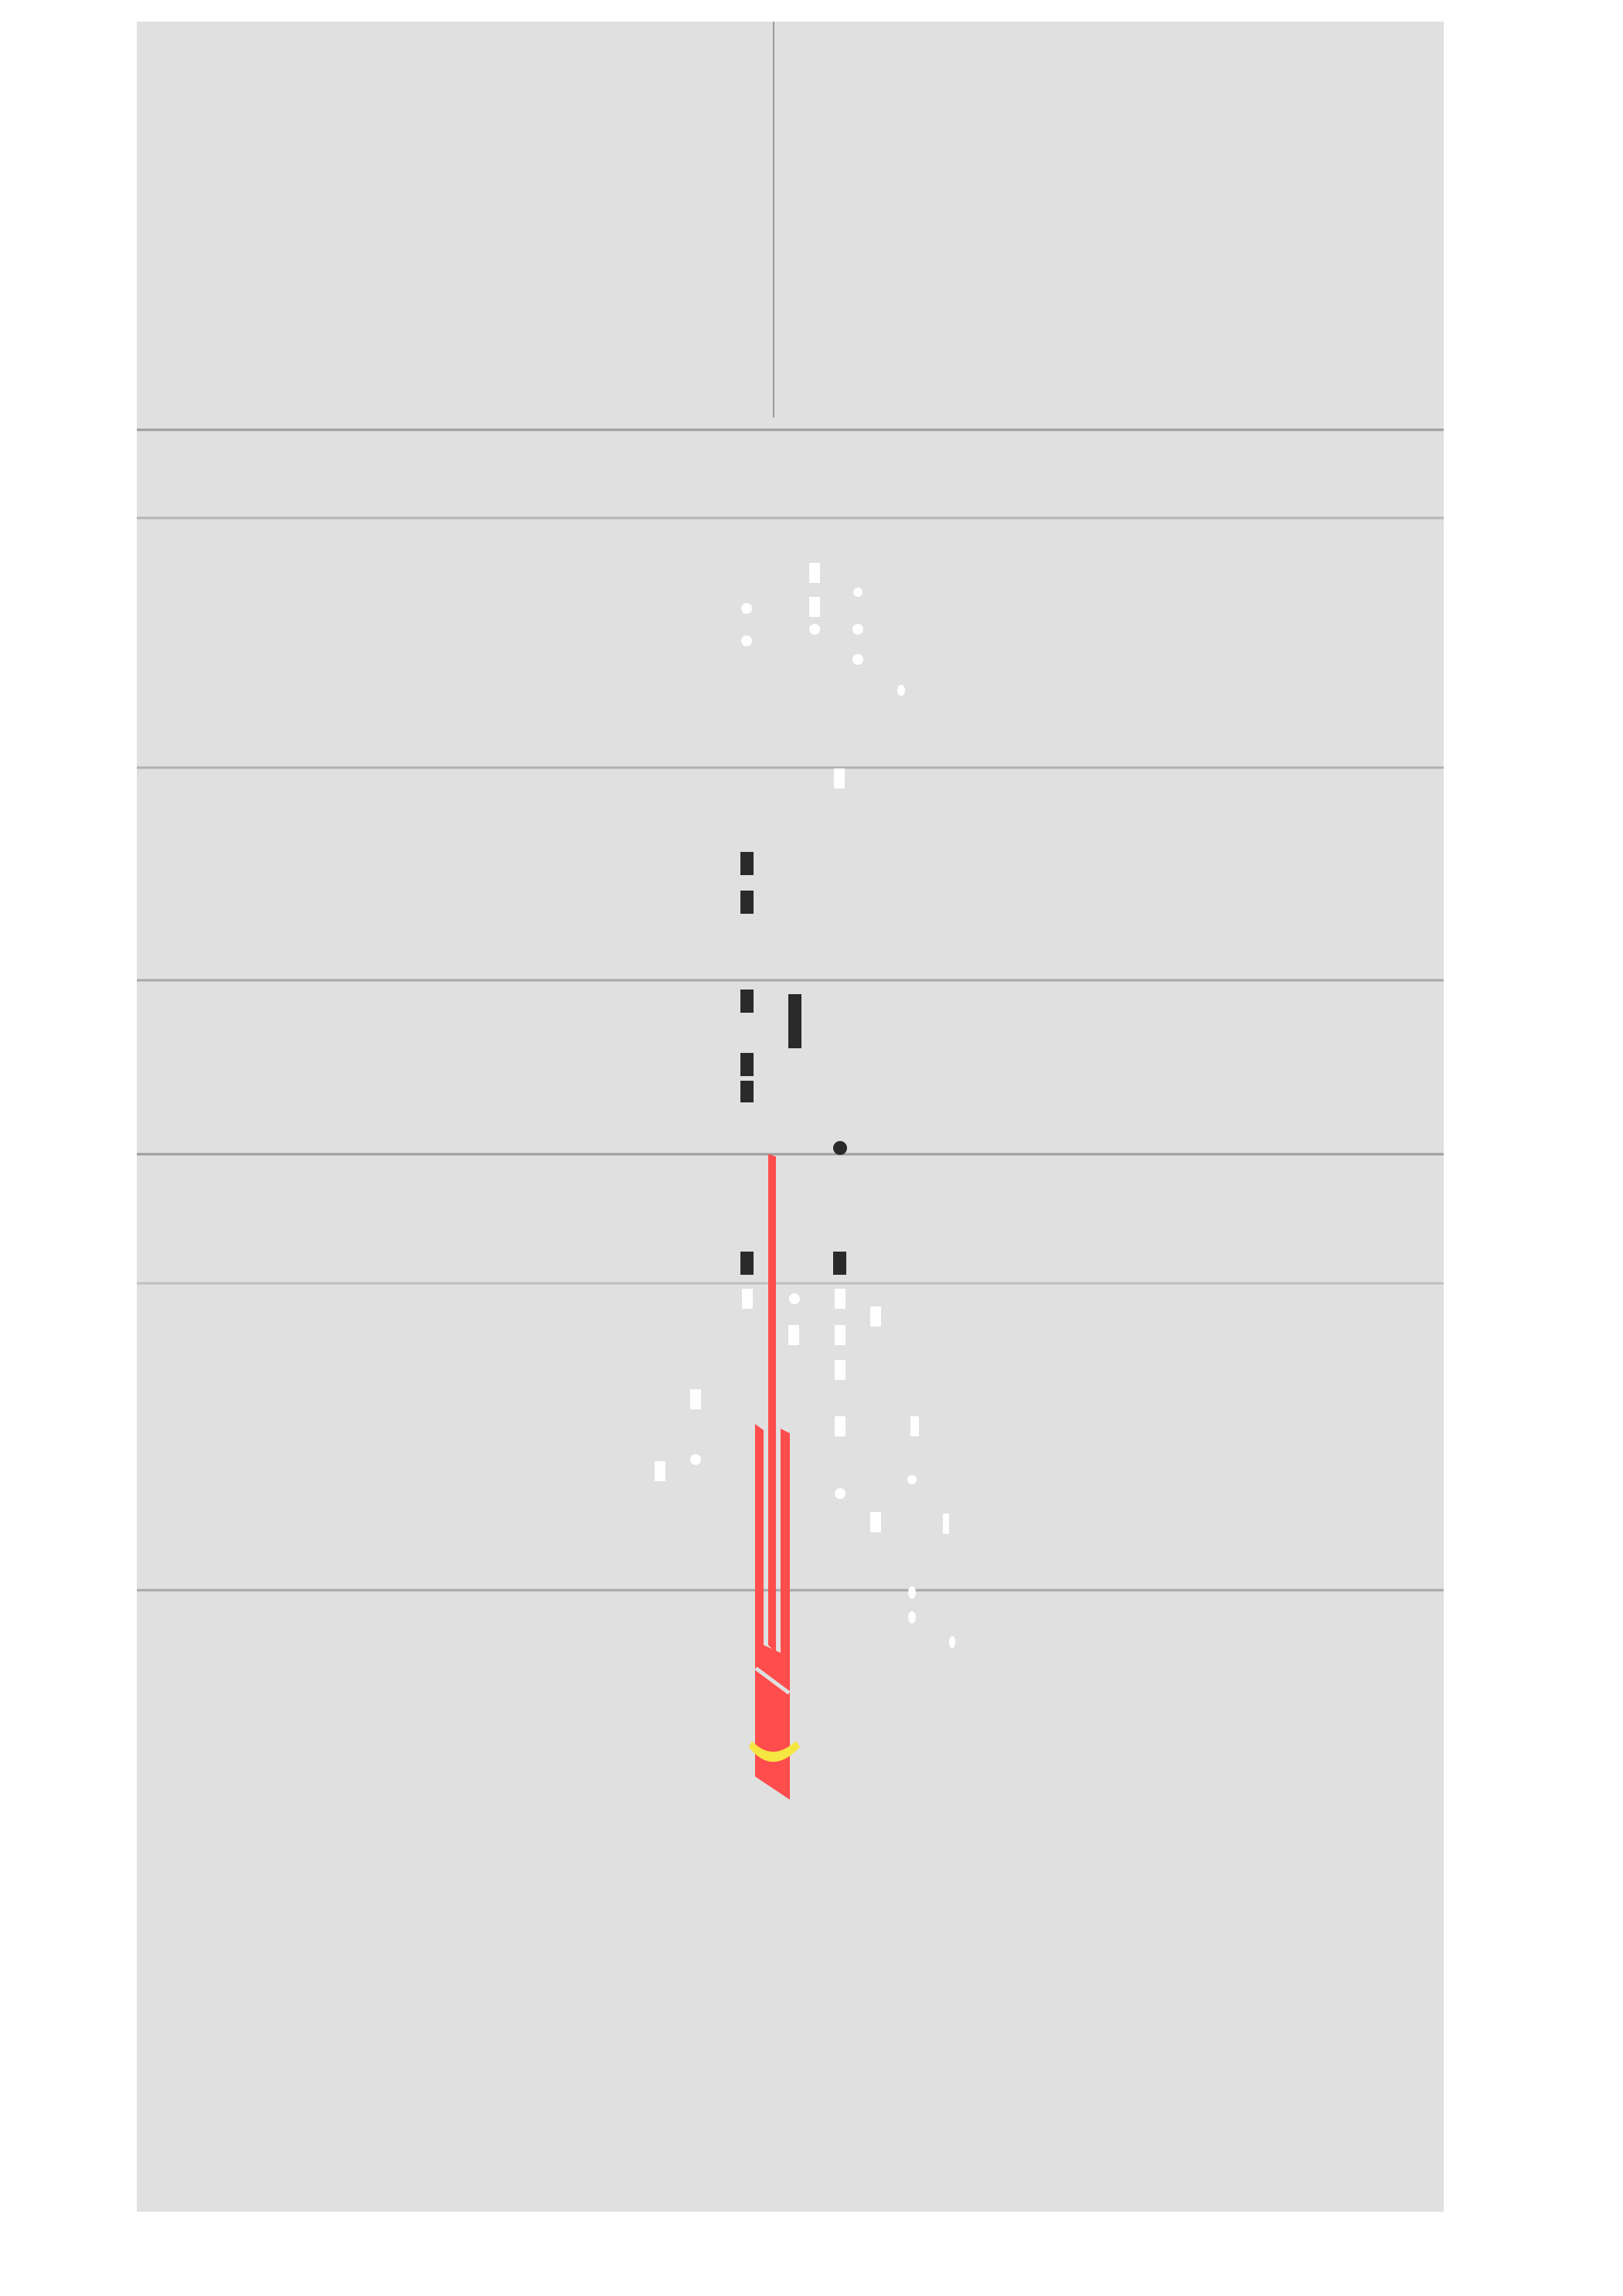  I want to click on red-blade-long-stem, so click(772, 1403).